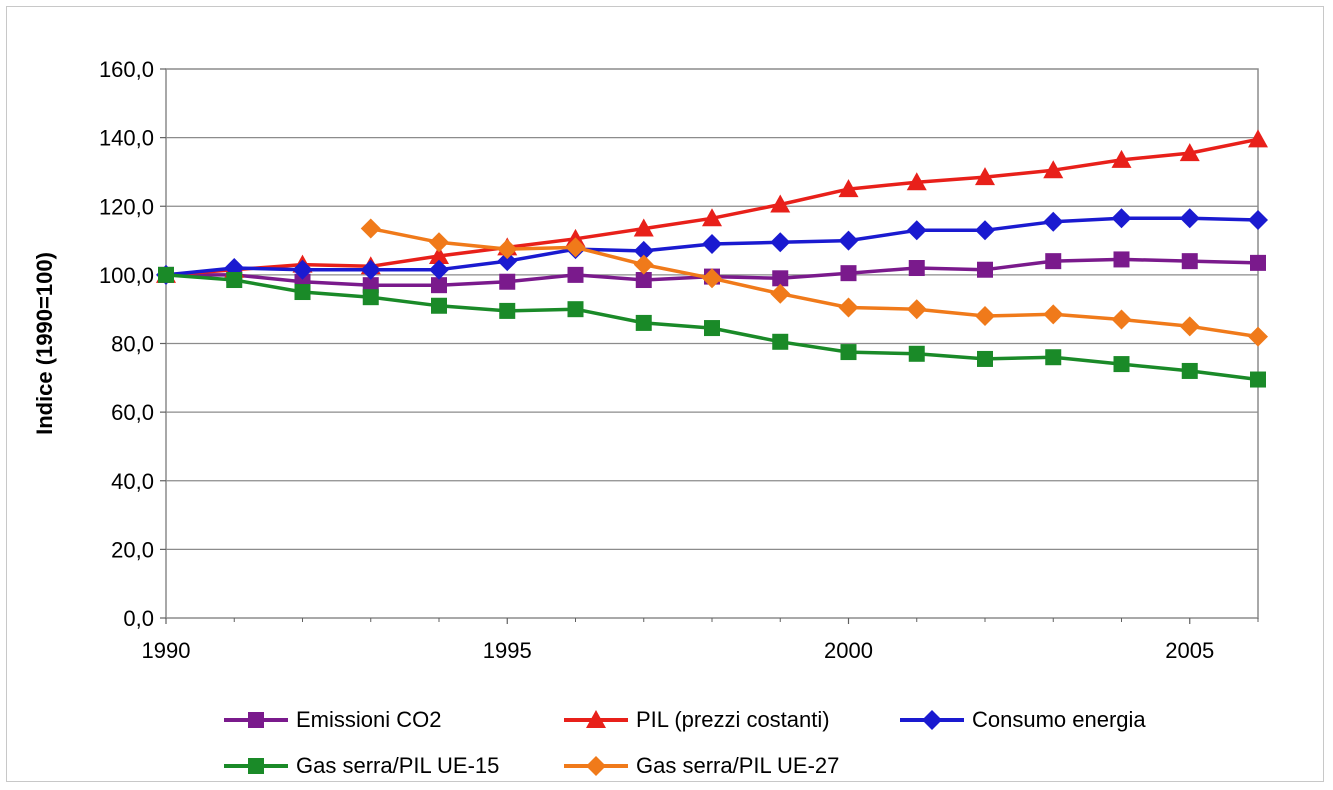 The height and width of the screenshot is (790, 1333). What do you see at coordinates (507, 650) in the screenshot?
I see `x-tick-label: 1995` at bounding box center [507, 650].